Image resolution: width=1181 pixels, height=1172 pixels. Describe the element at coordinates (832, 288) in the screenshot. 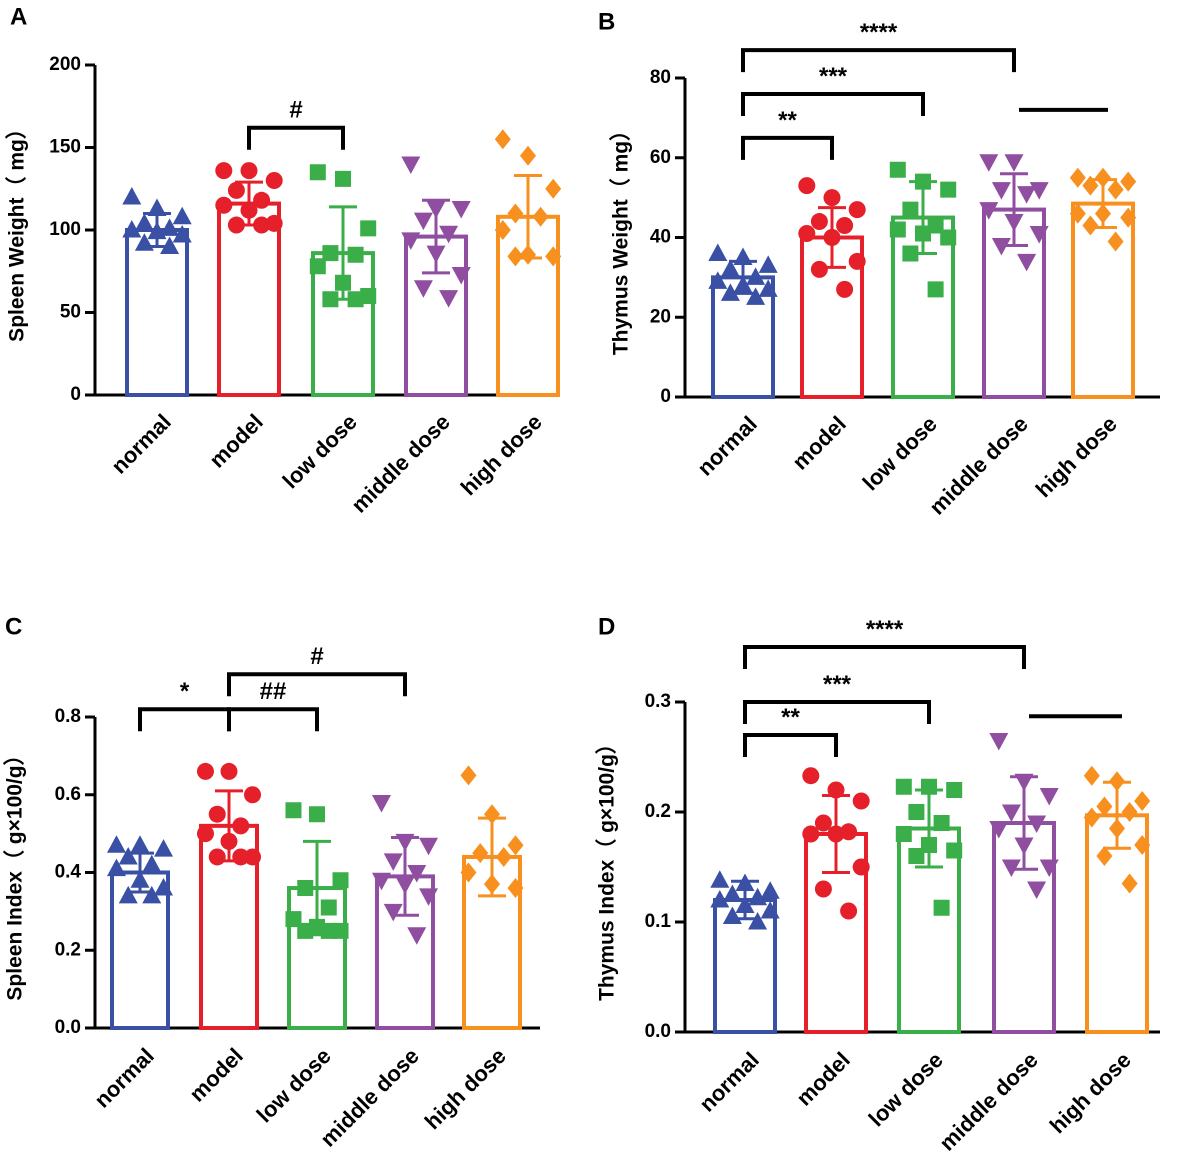

I see `series-model` at that location.